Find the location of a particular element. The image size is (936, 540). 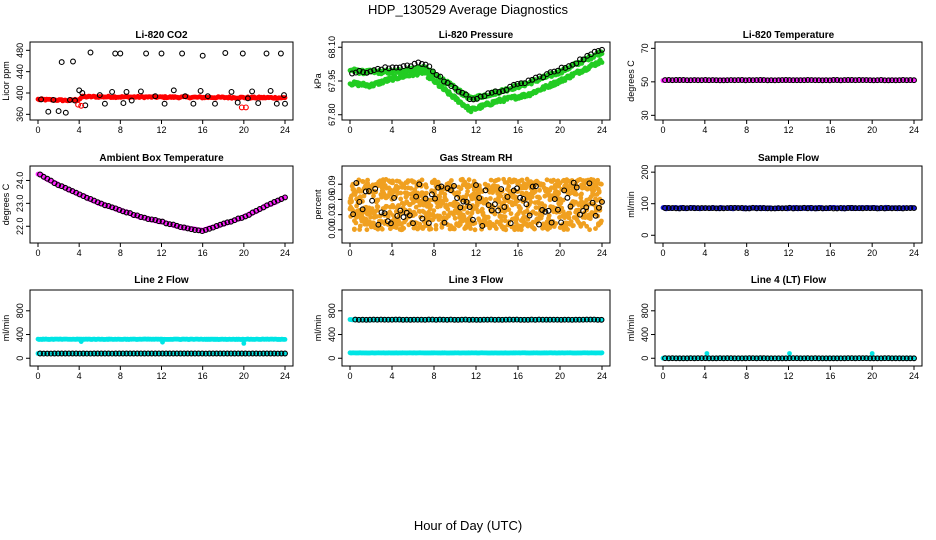

y-tick-label: 100 is located at coordinates (645, 203).